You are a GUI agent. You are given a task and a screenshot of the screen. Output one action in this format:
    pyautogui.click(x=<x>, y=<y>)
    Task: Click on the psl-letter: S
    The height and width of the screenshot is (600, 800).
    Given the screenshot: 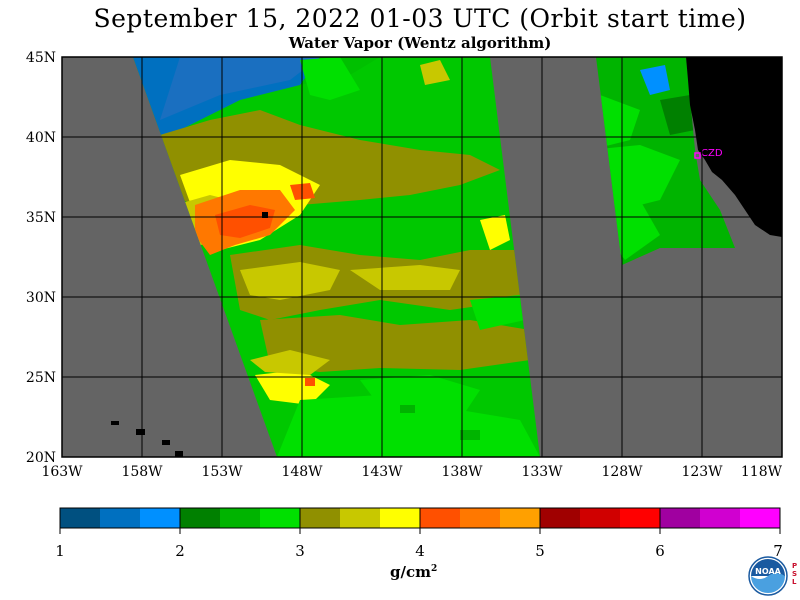 What is the action you would take?
    pyautogui.click(x=795, y=574)
    